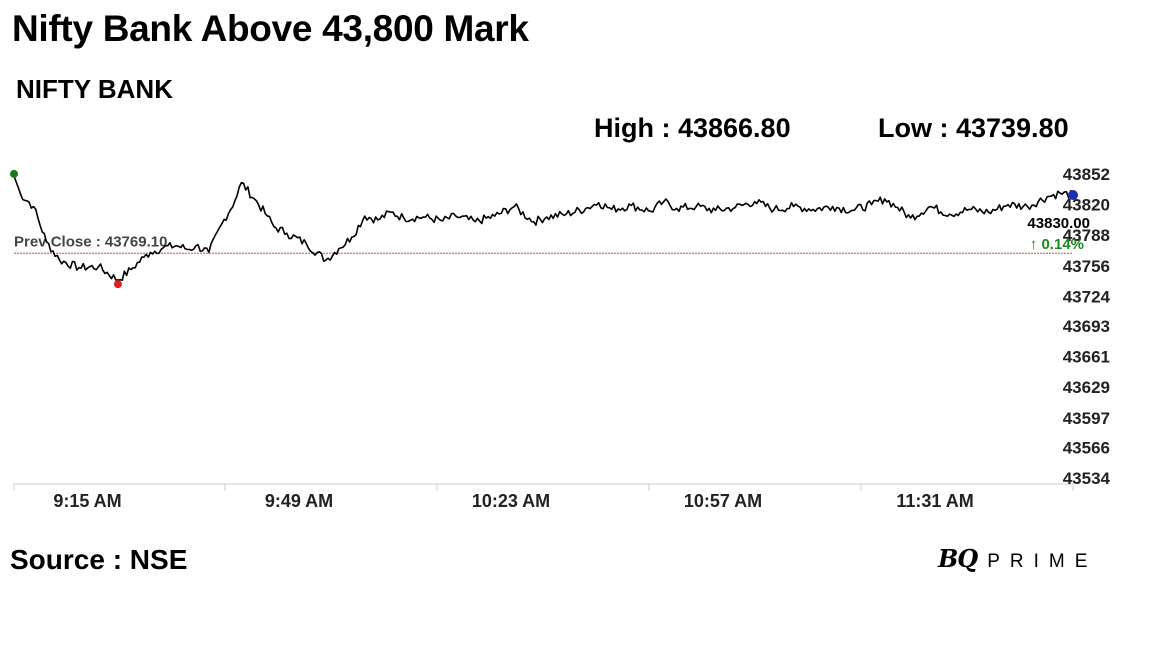 The image size is (1152, 648). Describe the element at coordinates (1058, 223) in the screenshot. I see `last-value-label: 43830.00` at that location.